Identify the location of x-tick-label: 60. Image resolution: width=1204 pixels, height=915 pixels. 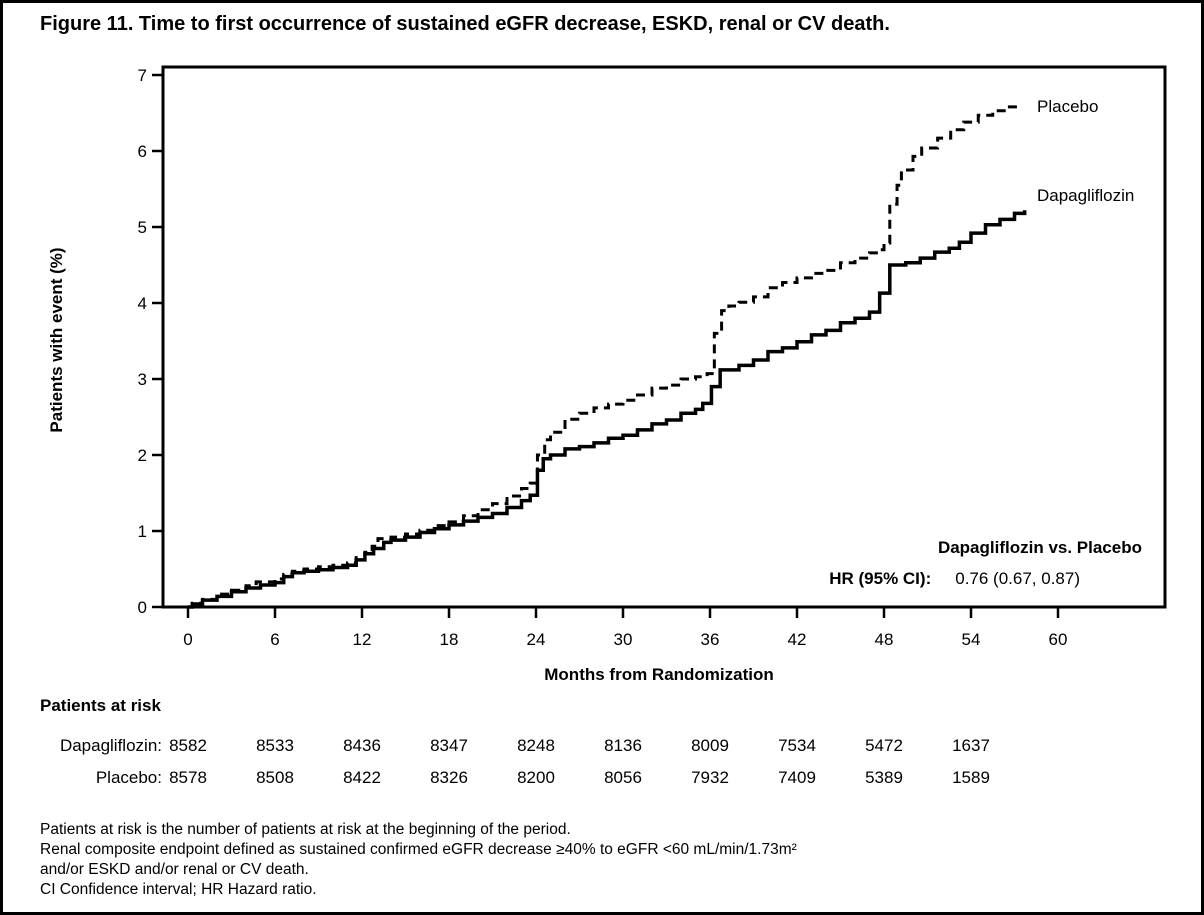
(1058, 639).